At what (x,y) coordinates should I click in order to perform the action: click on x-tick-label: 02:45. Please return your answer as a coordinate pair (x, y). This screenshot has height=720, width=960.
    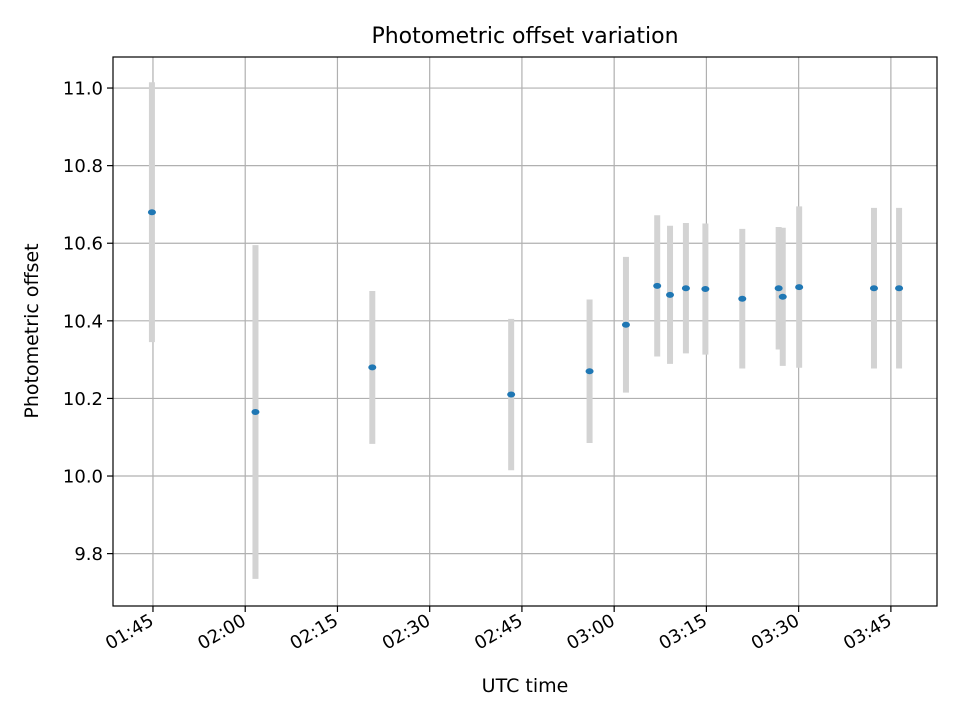
    Looking at the image, I should click on (498, 632).